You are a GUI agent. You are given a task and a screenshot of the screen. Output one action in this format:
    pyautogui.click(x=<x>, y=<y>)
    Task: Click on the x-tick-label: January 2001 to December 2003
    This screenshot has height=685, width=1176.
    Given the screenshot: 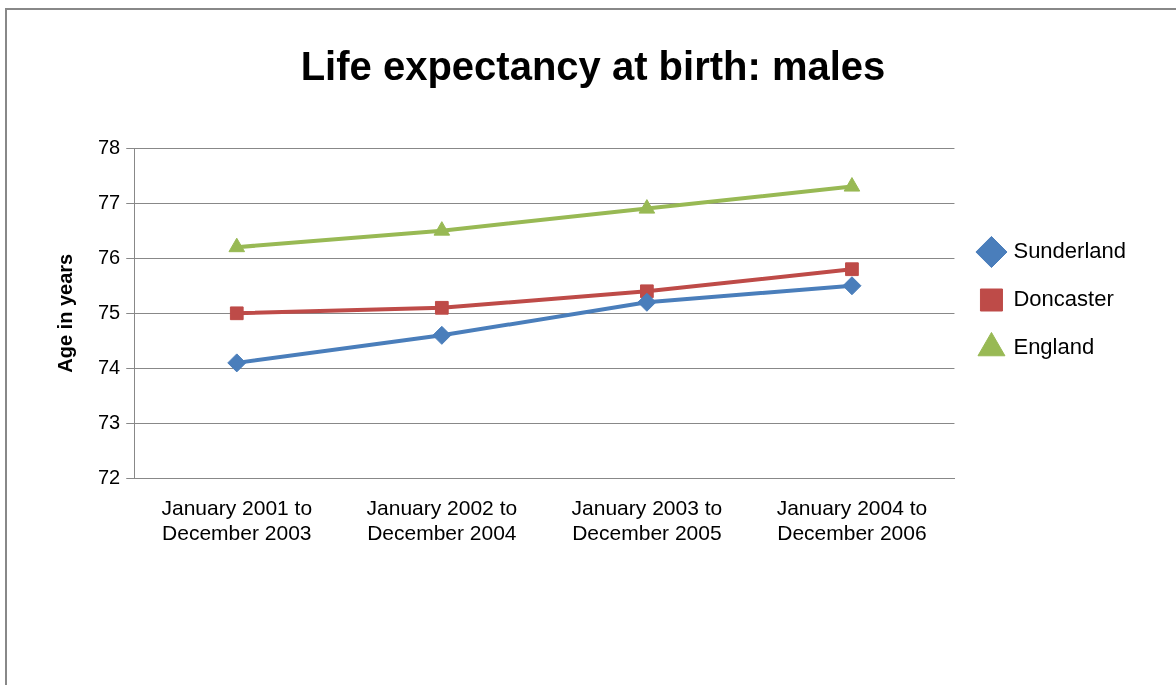 What is the action you would take?
    pyautogui.click(x=237, y=520)
    